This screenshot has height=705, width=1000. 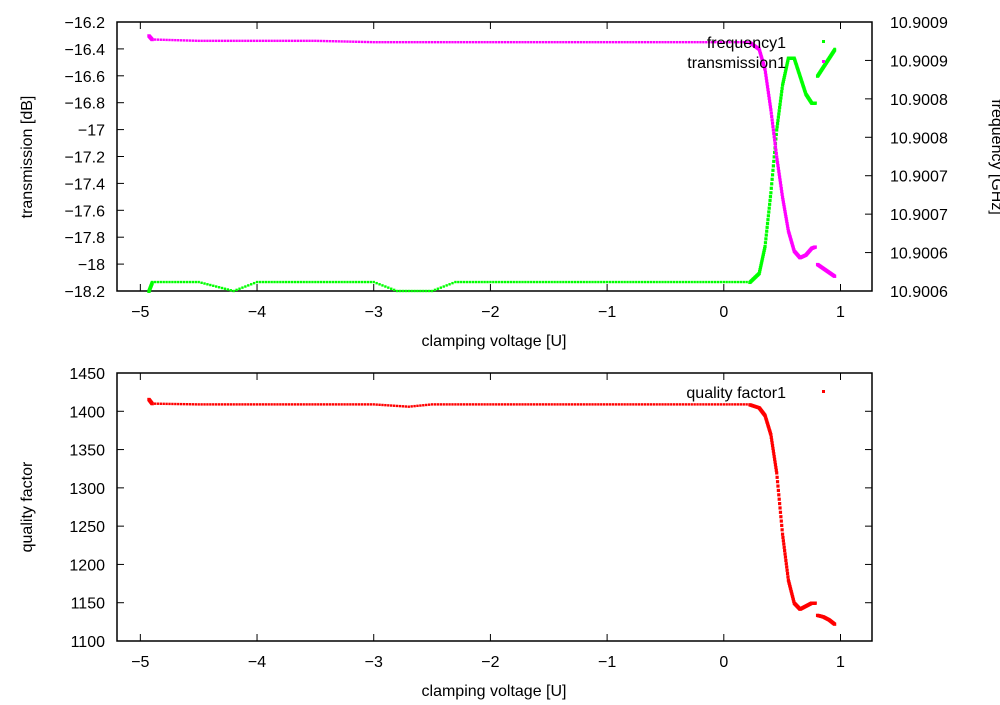 What do you see at coordinates (374, 662) in the screenshot?
I see `bottom-x-tick-label: −3` at bounding box center [374, 662].